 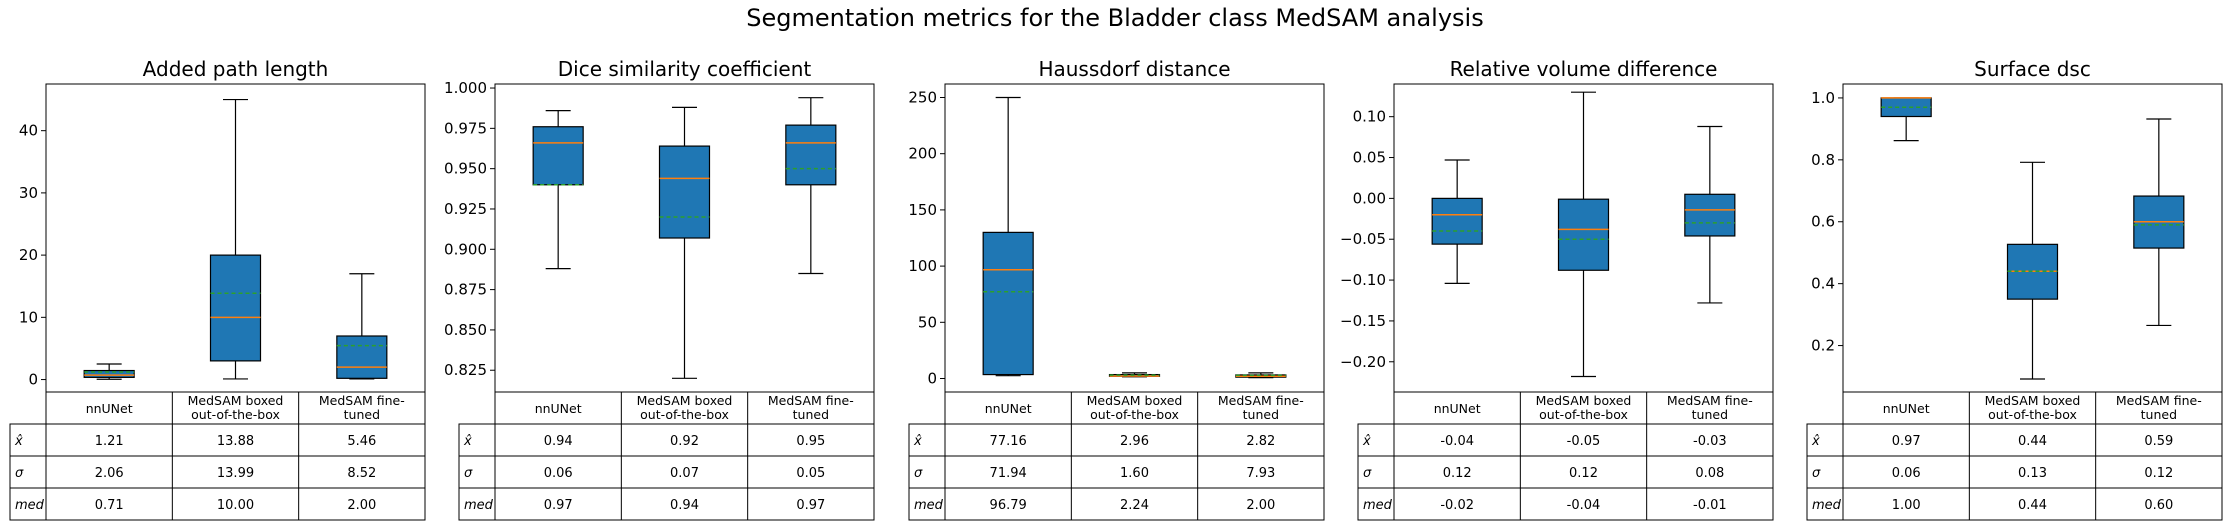 What do you see at coordinates (1823, 222) in the screenshot?
I see `y-tick-label: 0.6` at bounding box center [1823, 222].